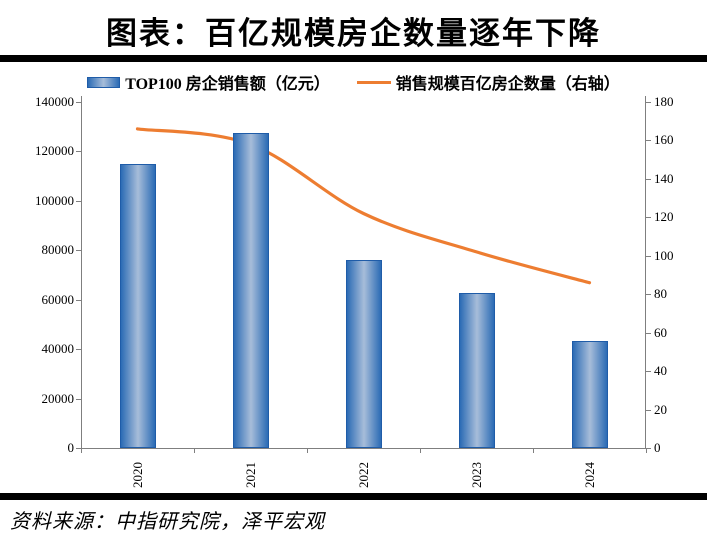  I want to click on bar-2024, so click(590, 394).